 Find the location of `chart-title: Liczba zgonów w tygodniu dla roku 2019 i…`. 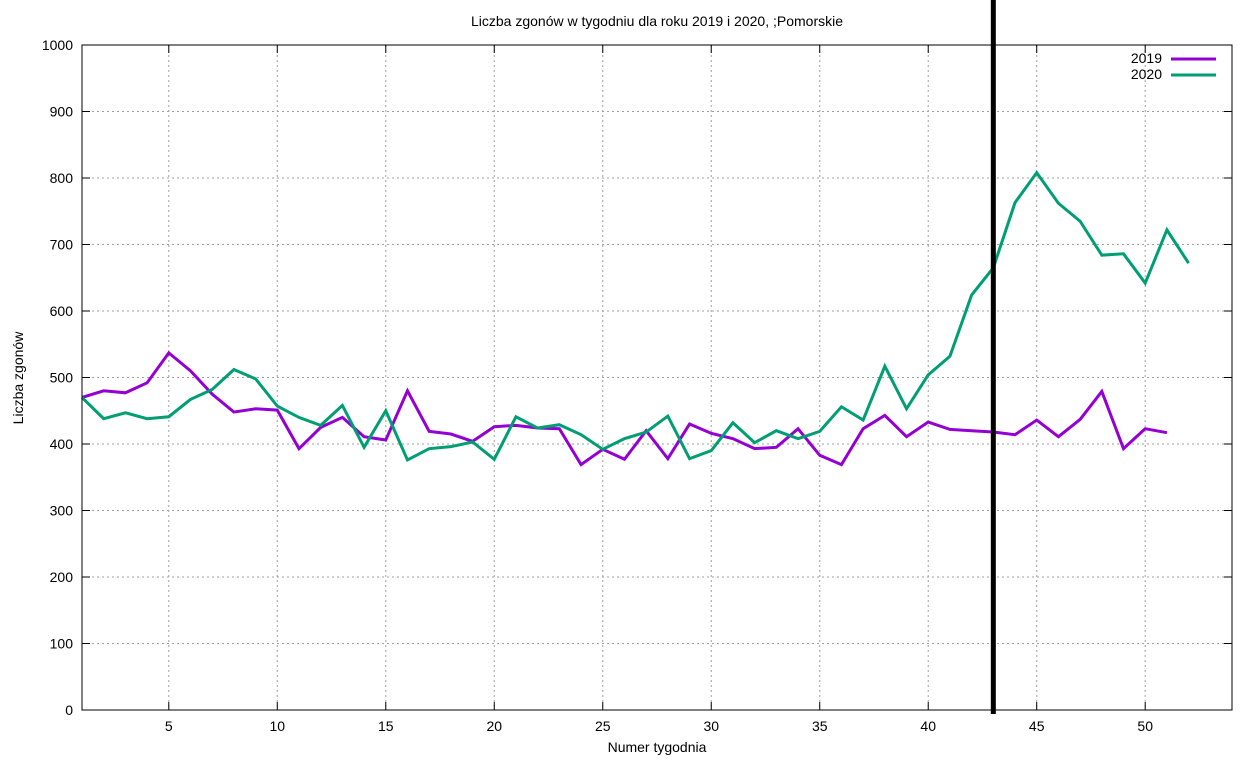

chart-title: Liczba zgonów w tygodniu dla roku 2019 i… is located at coordinates (657, 21).